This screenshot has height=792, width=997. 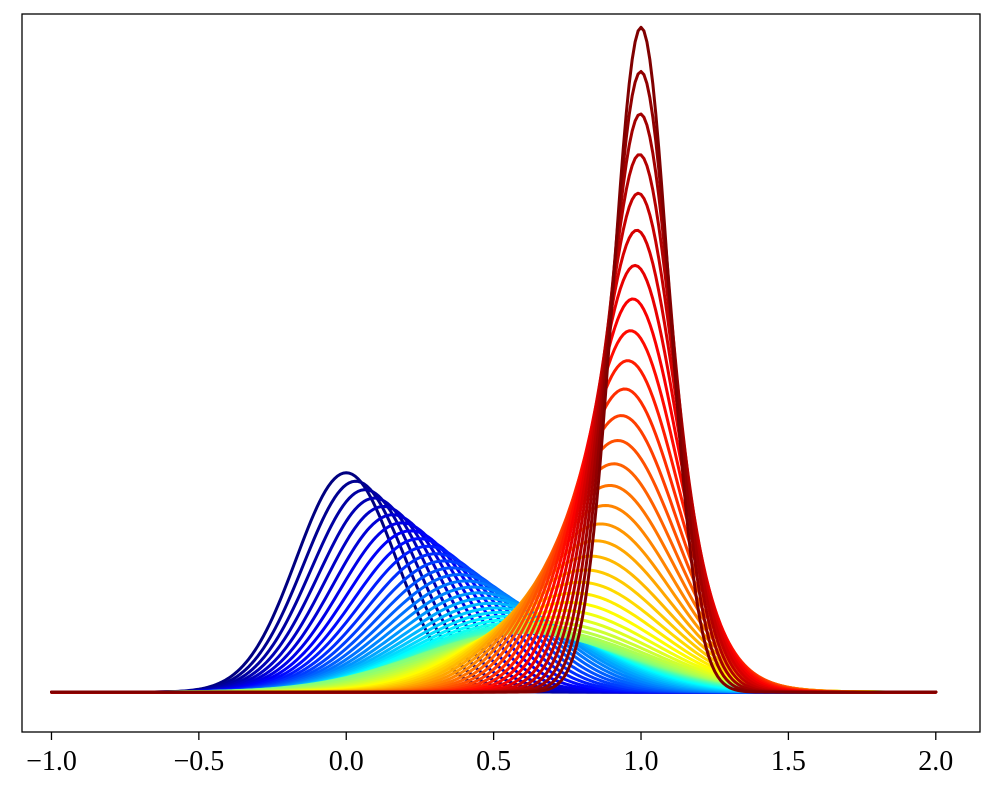 What do you see at coordinates (641, 761) in the screenshot?
I see `x-tick-label: 1.0` at bounding box center [641, 761].